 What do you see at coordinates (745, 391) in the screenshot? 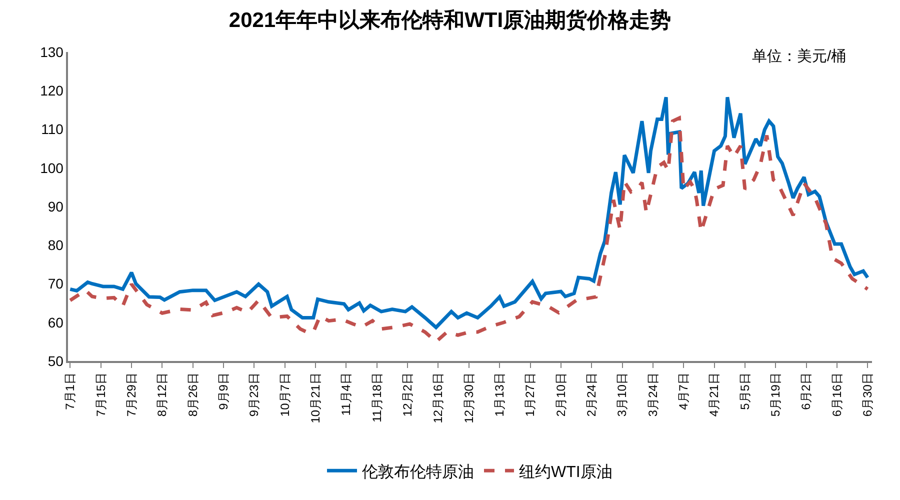
I see `x-tick-label: 5月5日` at bounding box center [745, 391].